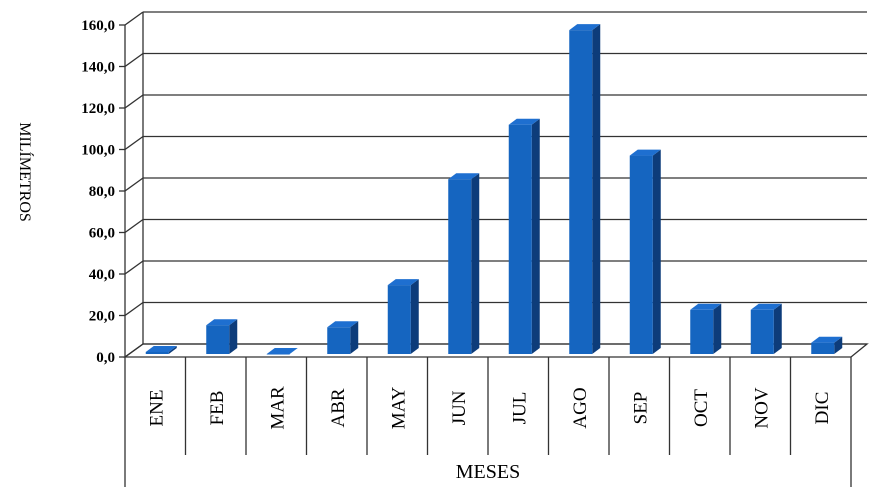  What do you see at coordinates (98, 68) in the screenshot?
I see `y-tick-label: 140,0` at bounding box center [98, 68].